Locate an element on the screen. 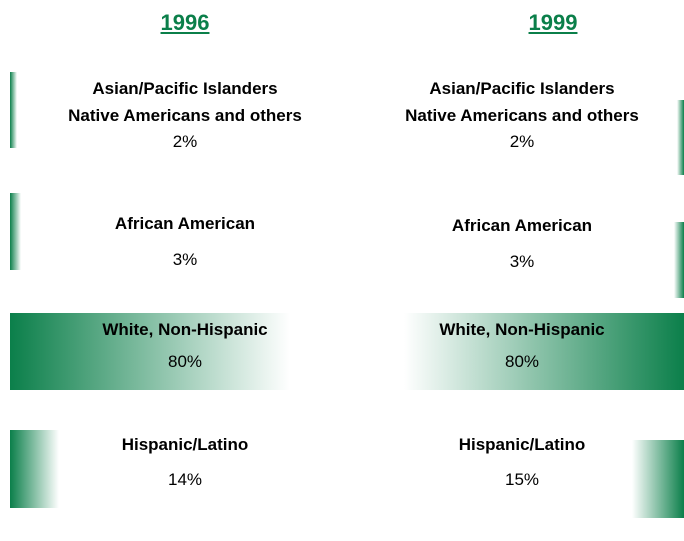 Image resolution: width=684 pixels, height=541 pixels. value-label: 14% is located at coordinates (185, 479).